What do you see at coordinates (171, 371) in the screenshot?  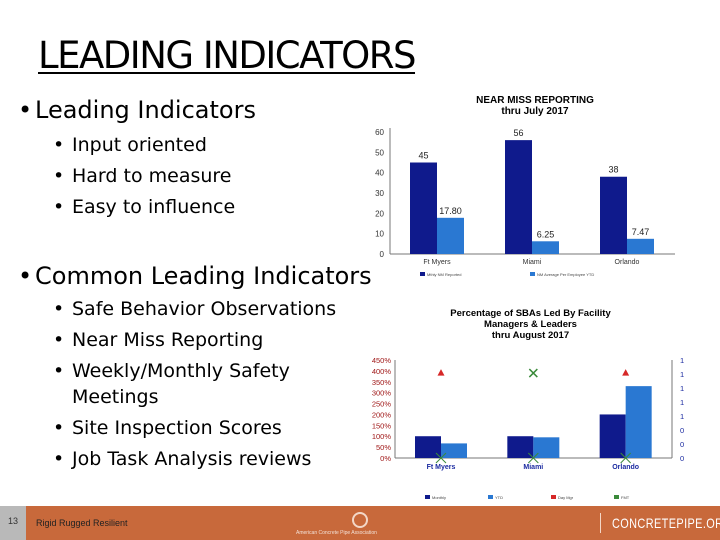 I see `sub-bullet: Weekly/Monthly Safety` at bounding box center [171, 371].